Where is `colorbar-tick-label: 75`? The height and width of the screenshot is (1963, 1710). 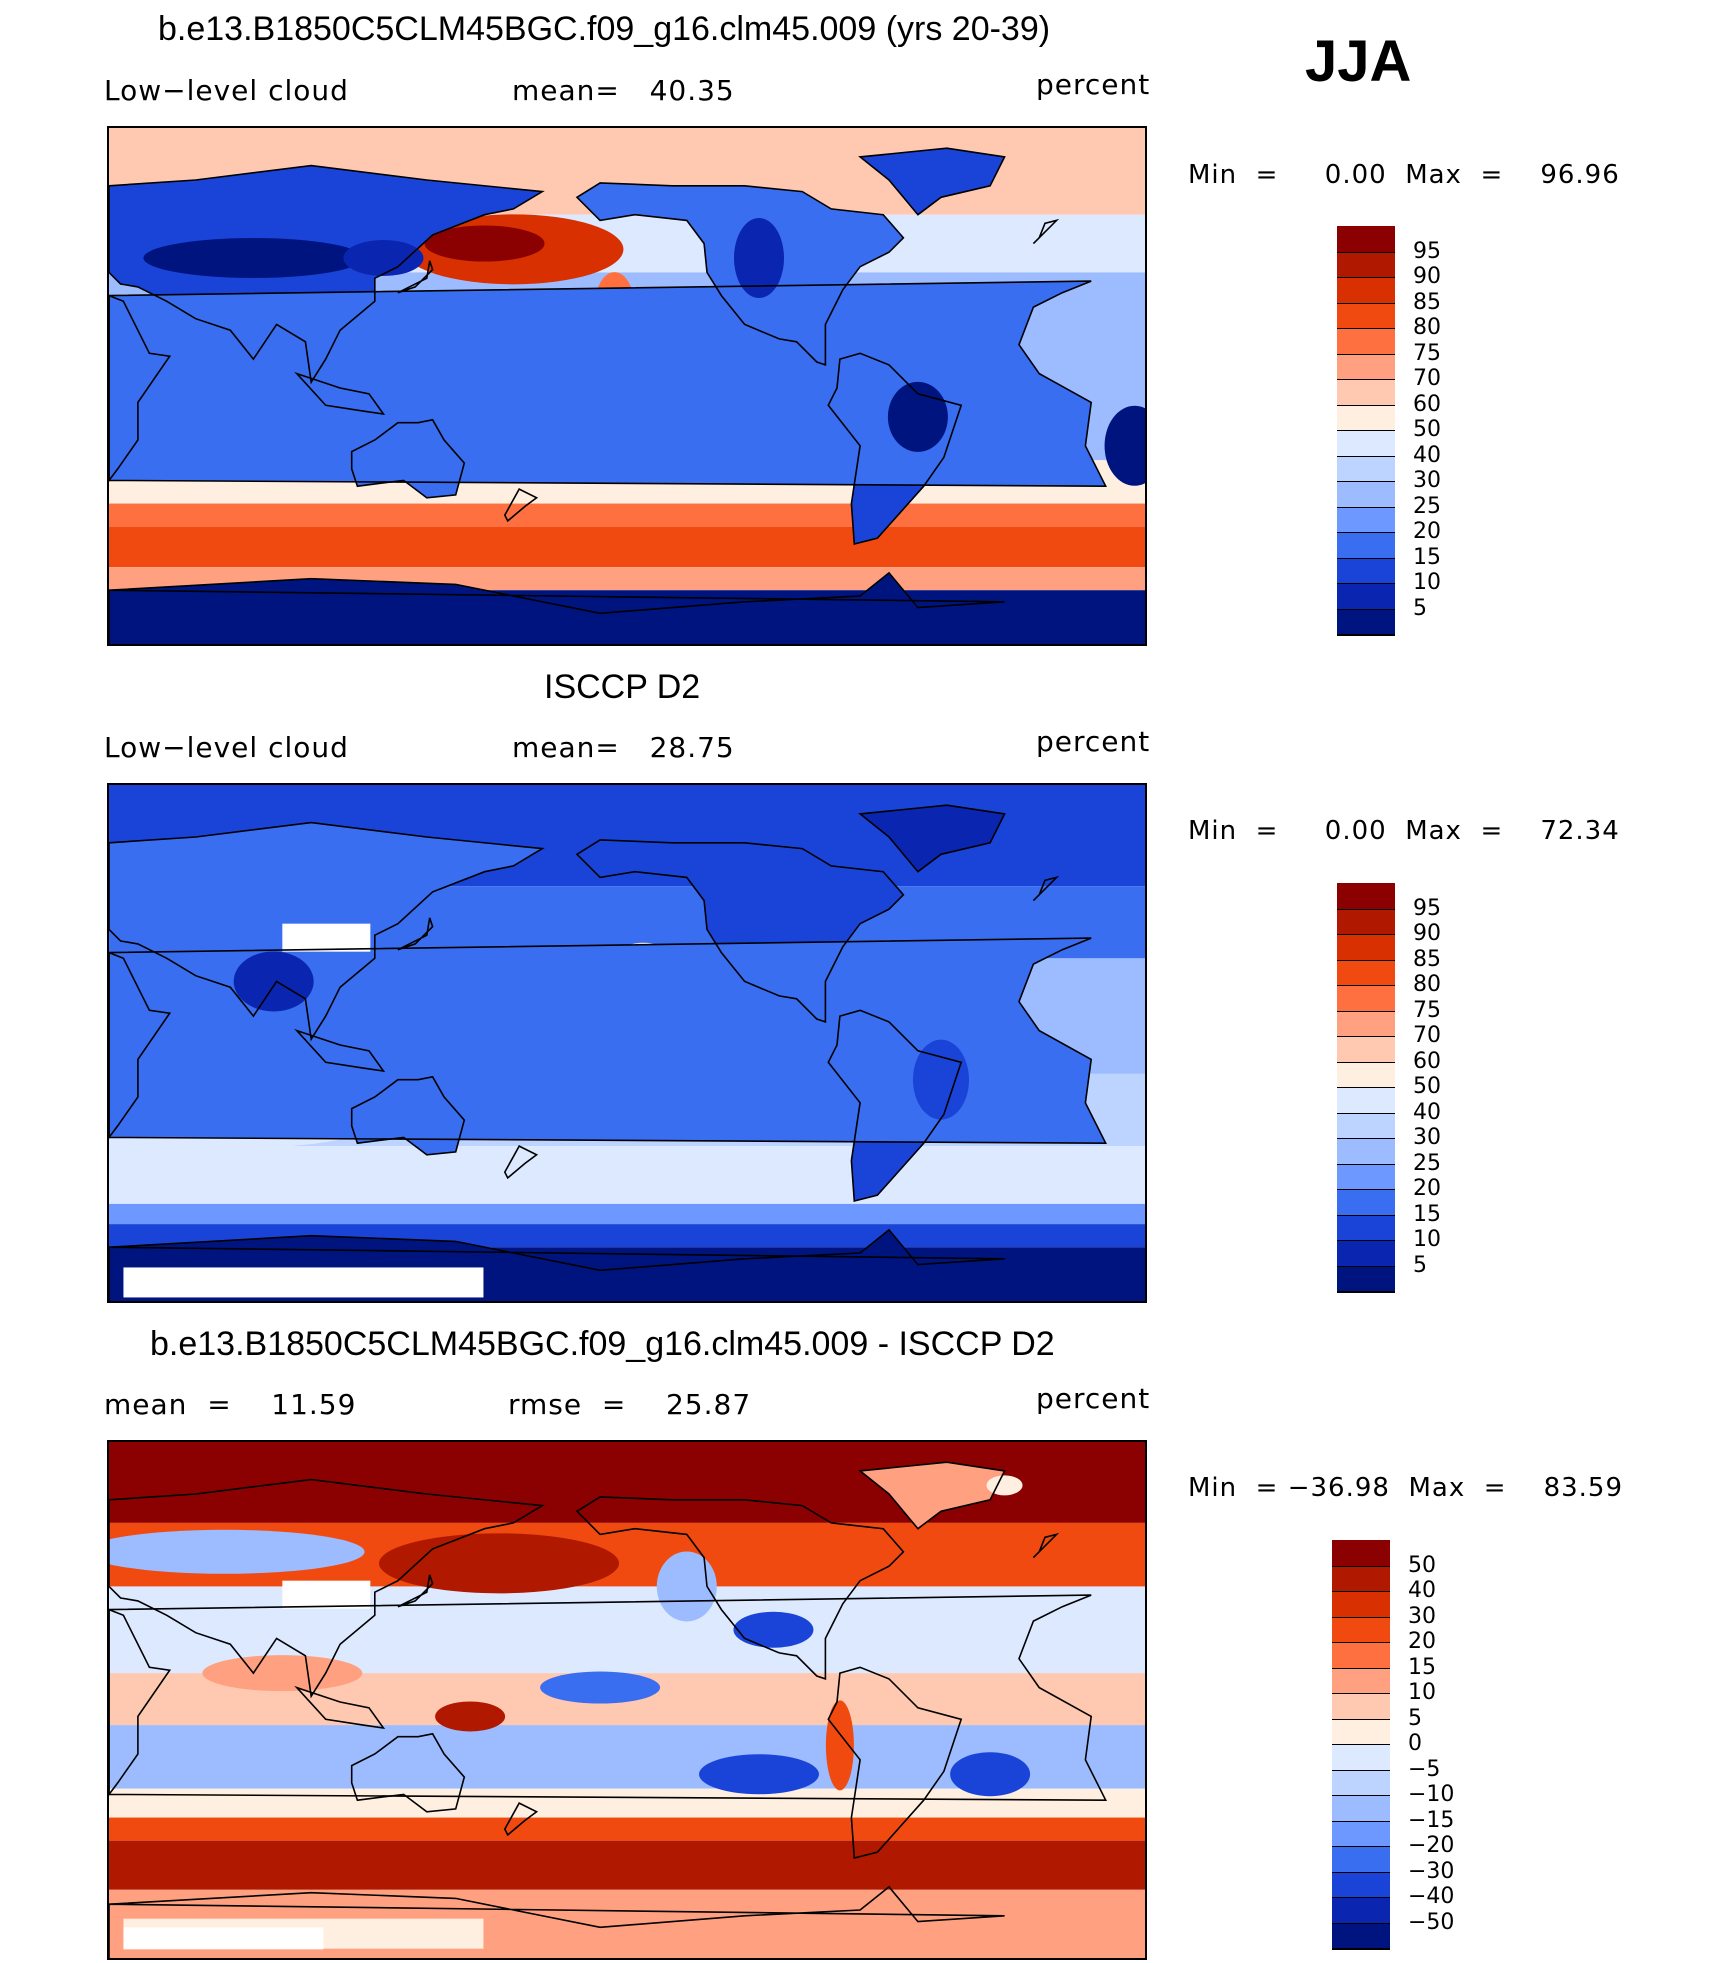
colorbar-tick-label: 75 is located at coordinates (1427, 1010).